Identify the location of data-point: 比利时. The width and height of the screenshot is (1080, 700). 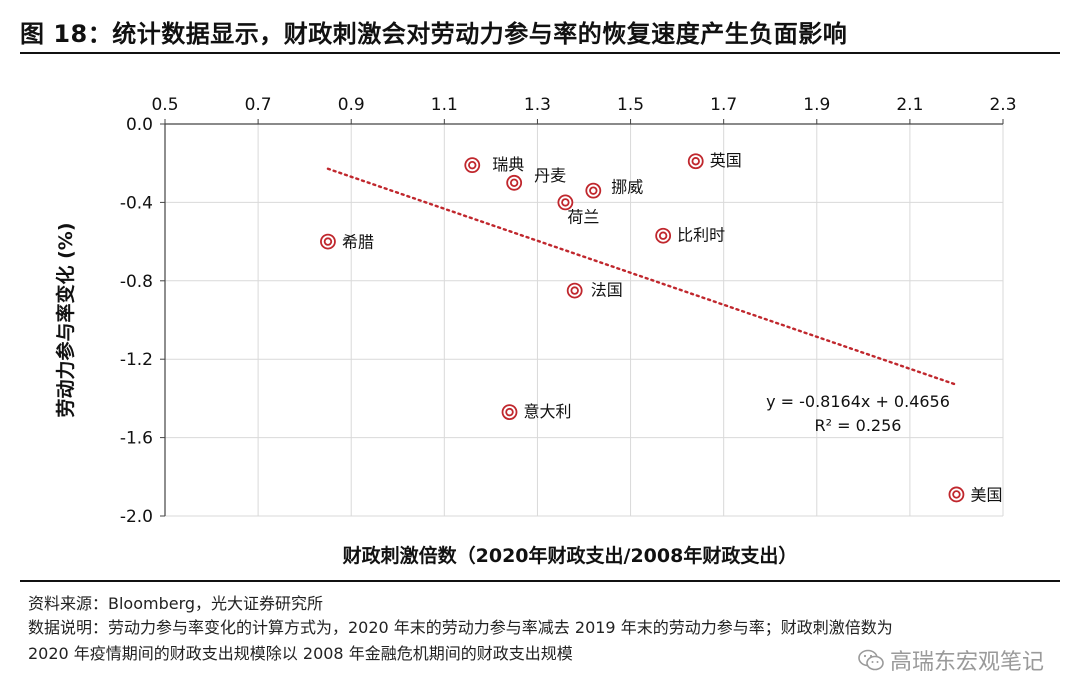
(690, 235).